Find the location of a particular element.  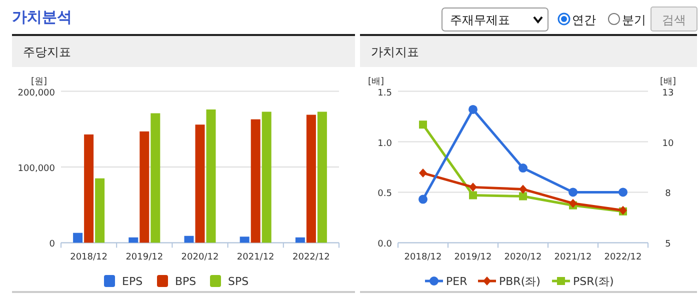

legend-label: EPS is located at coordinates (132, 281).